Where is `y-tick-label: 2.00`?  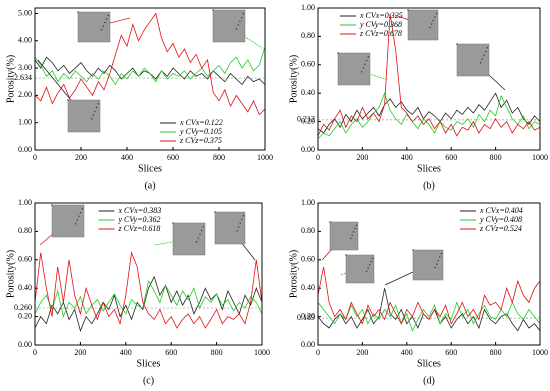
y-tick-label: 2.00 is located at coordinates (25, 94).